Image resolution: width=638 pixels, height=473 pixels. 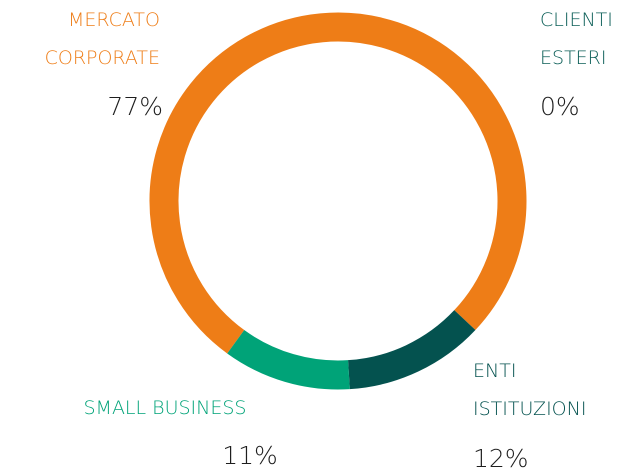 What do you see at coordinates (250, 455) in the screenshot?
I see `value-label: 11%` at bounding box center [250, 455].